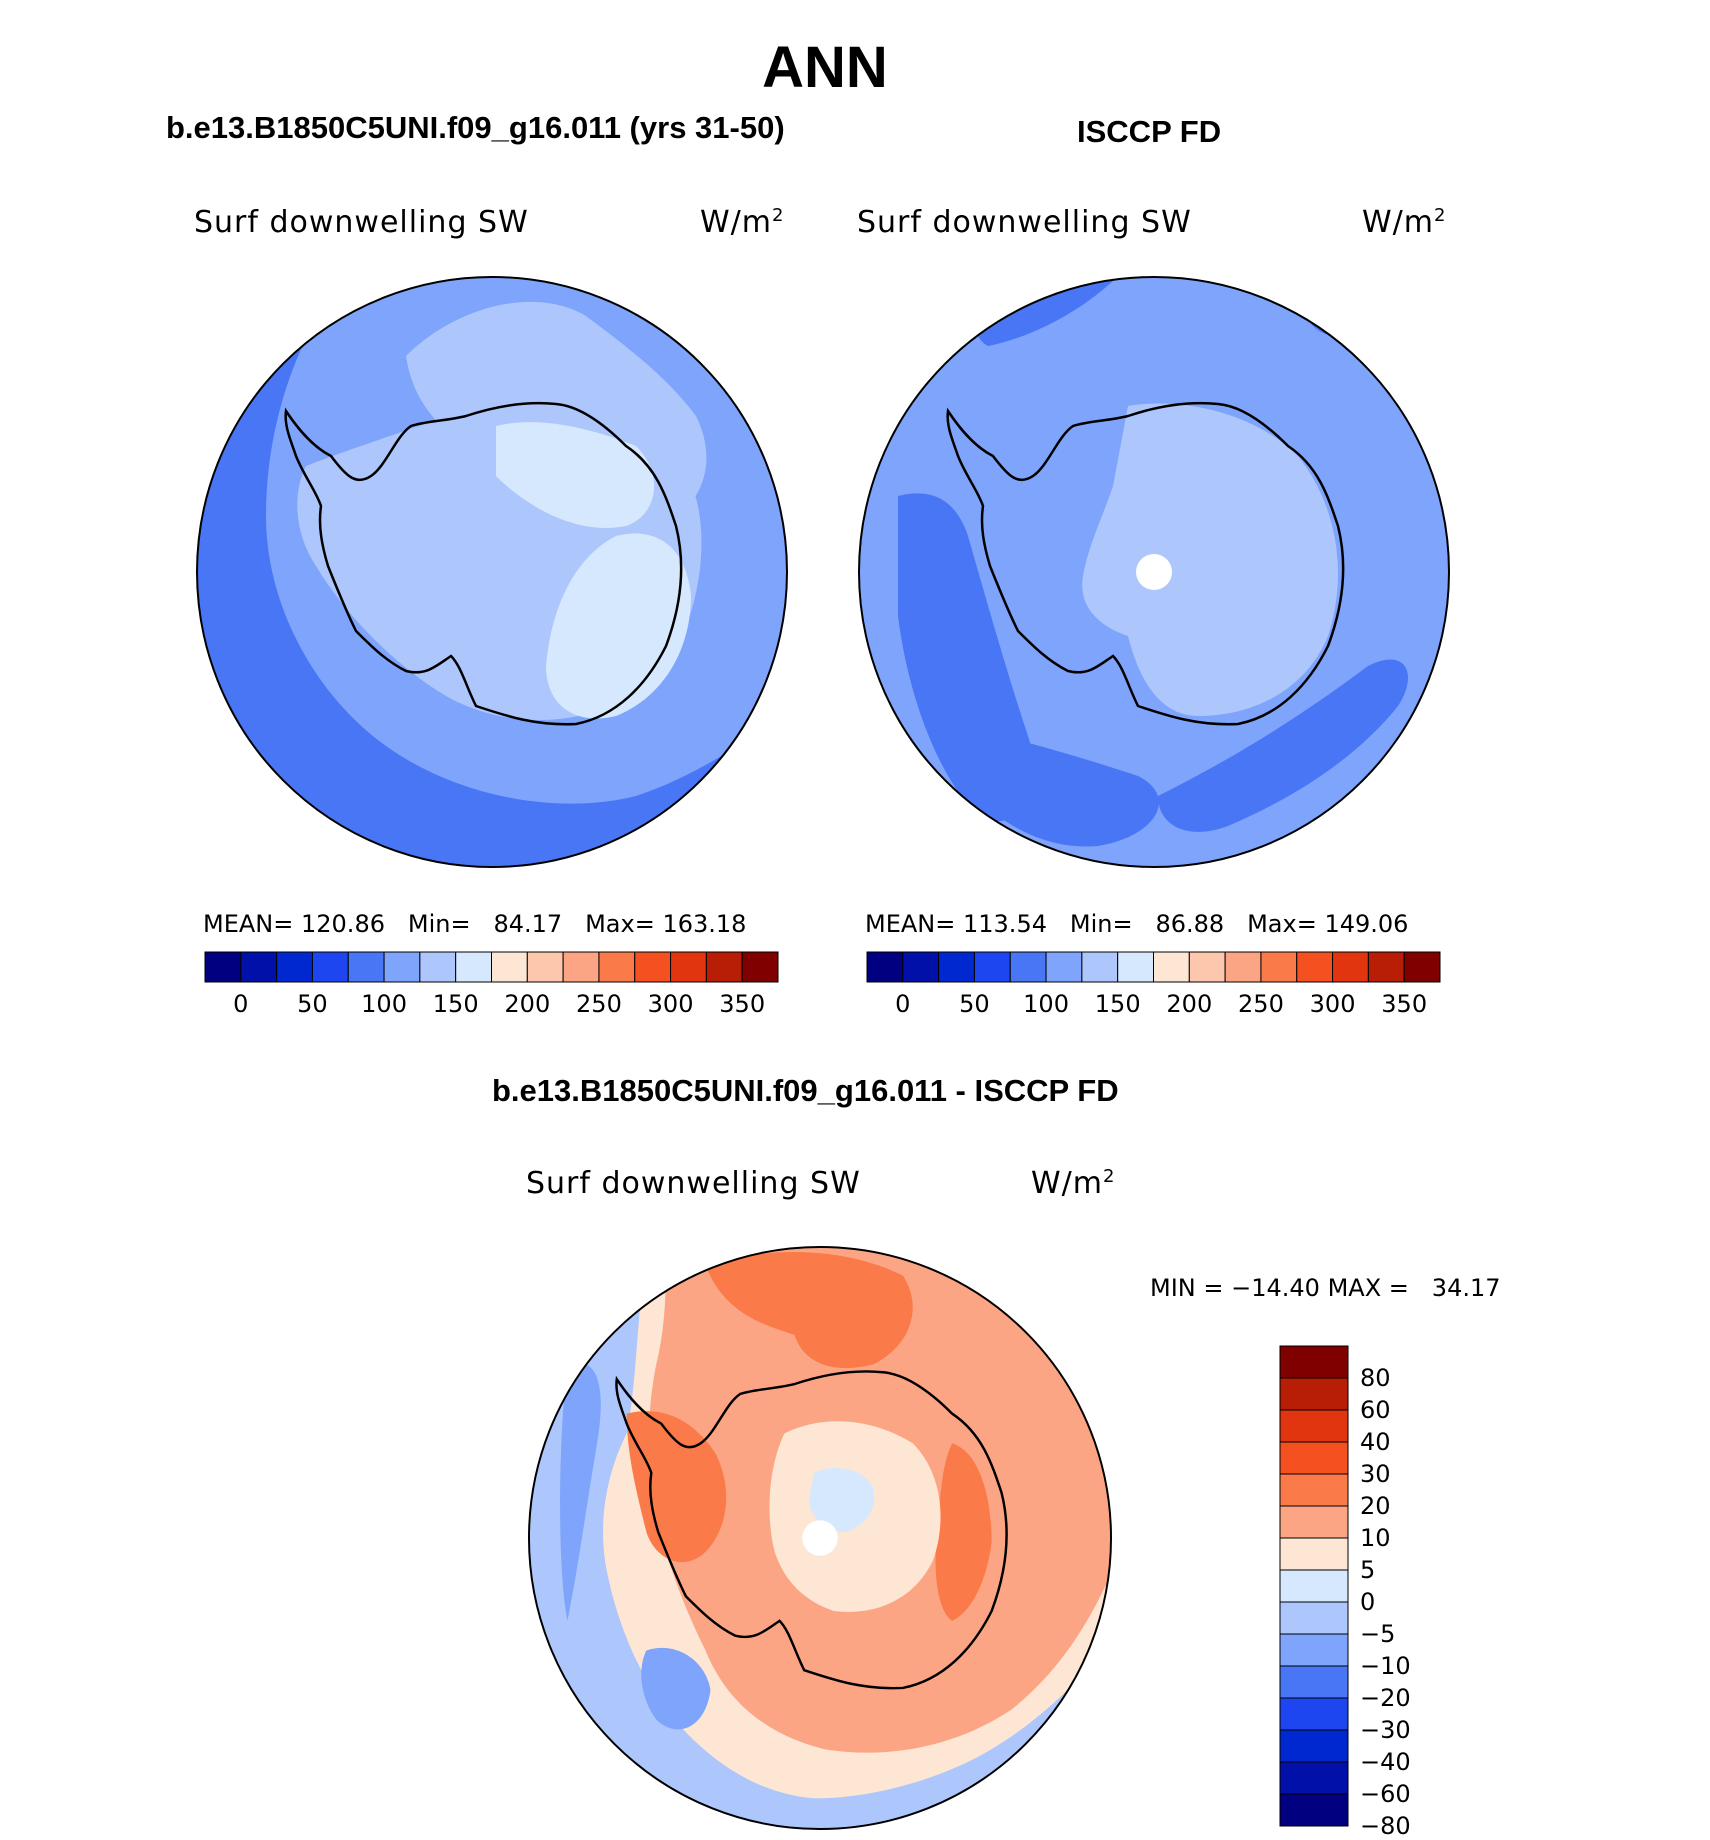  I want to click on figure-title: ANN, so click(825, 67).